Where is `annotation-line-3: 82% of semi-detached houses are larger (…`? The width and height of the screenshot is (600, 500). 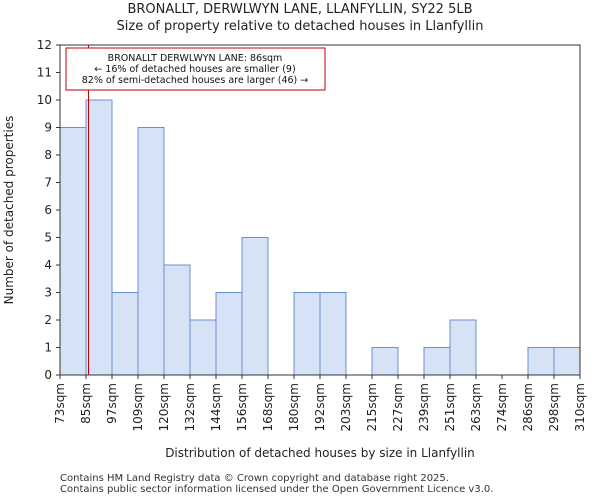 annotation-line-3: 82% of semi-detached houses are larger (… is located at coordinates (195, 80).